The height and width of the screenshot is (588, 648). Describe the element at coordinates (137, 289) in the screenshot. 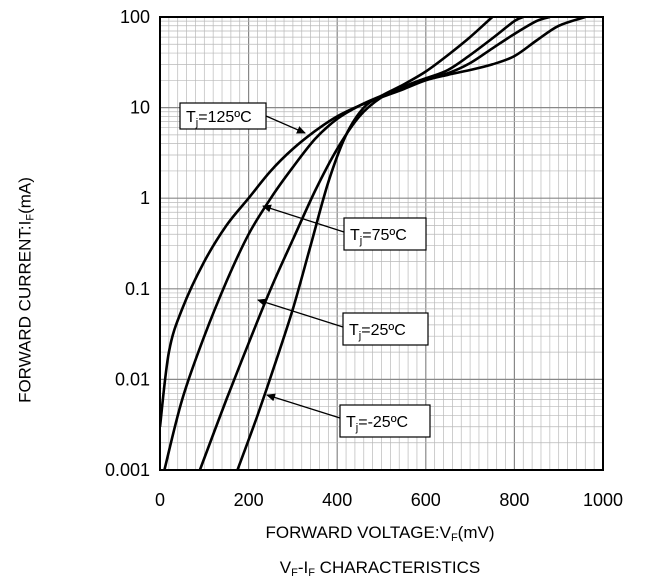

I see `y-tick-label: 0.1` at that location.